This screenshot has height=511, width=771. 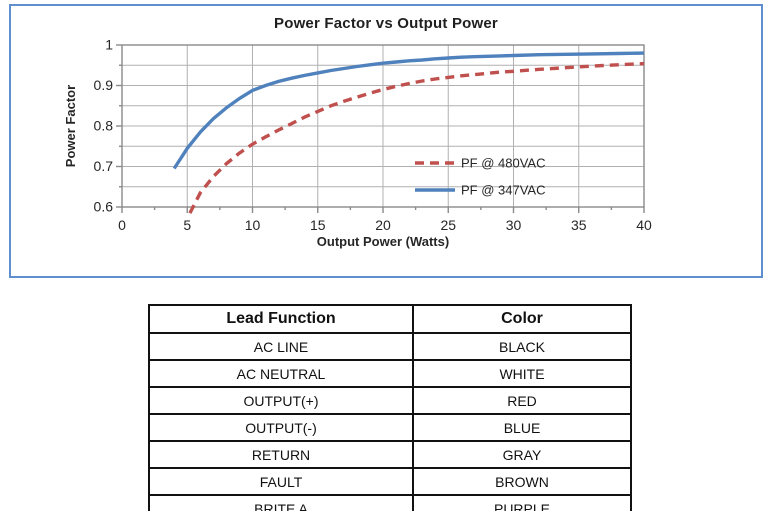 I want to click on y-tick-label: 0.6, so click(x=104, y=207).